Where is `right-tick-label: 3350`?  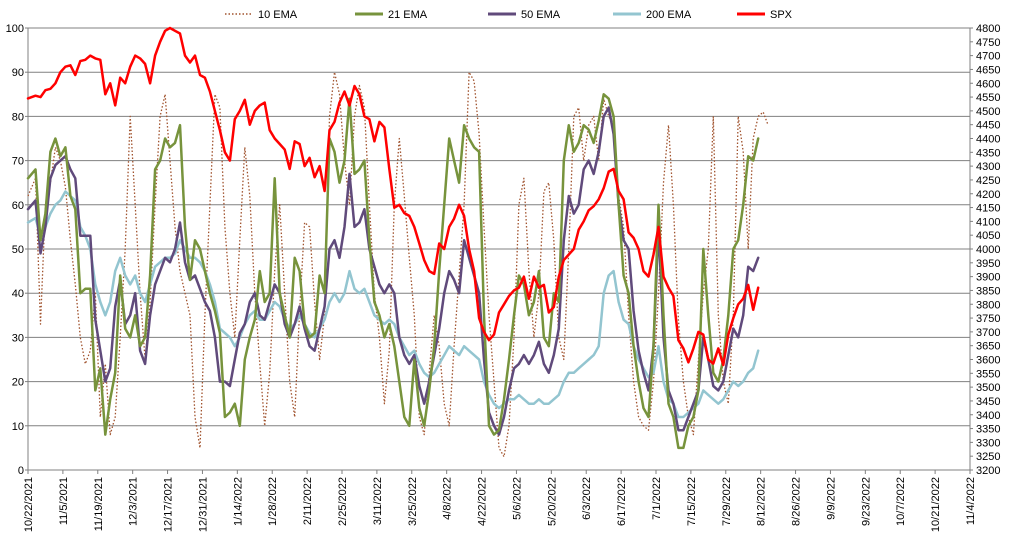
right-tick-label: 3350 is located at coordinates (988, 430).